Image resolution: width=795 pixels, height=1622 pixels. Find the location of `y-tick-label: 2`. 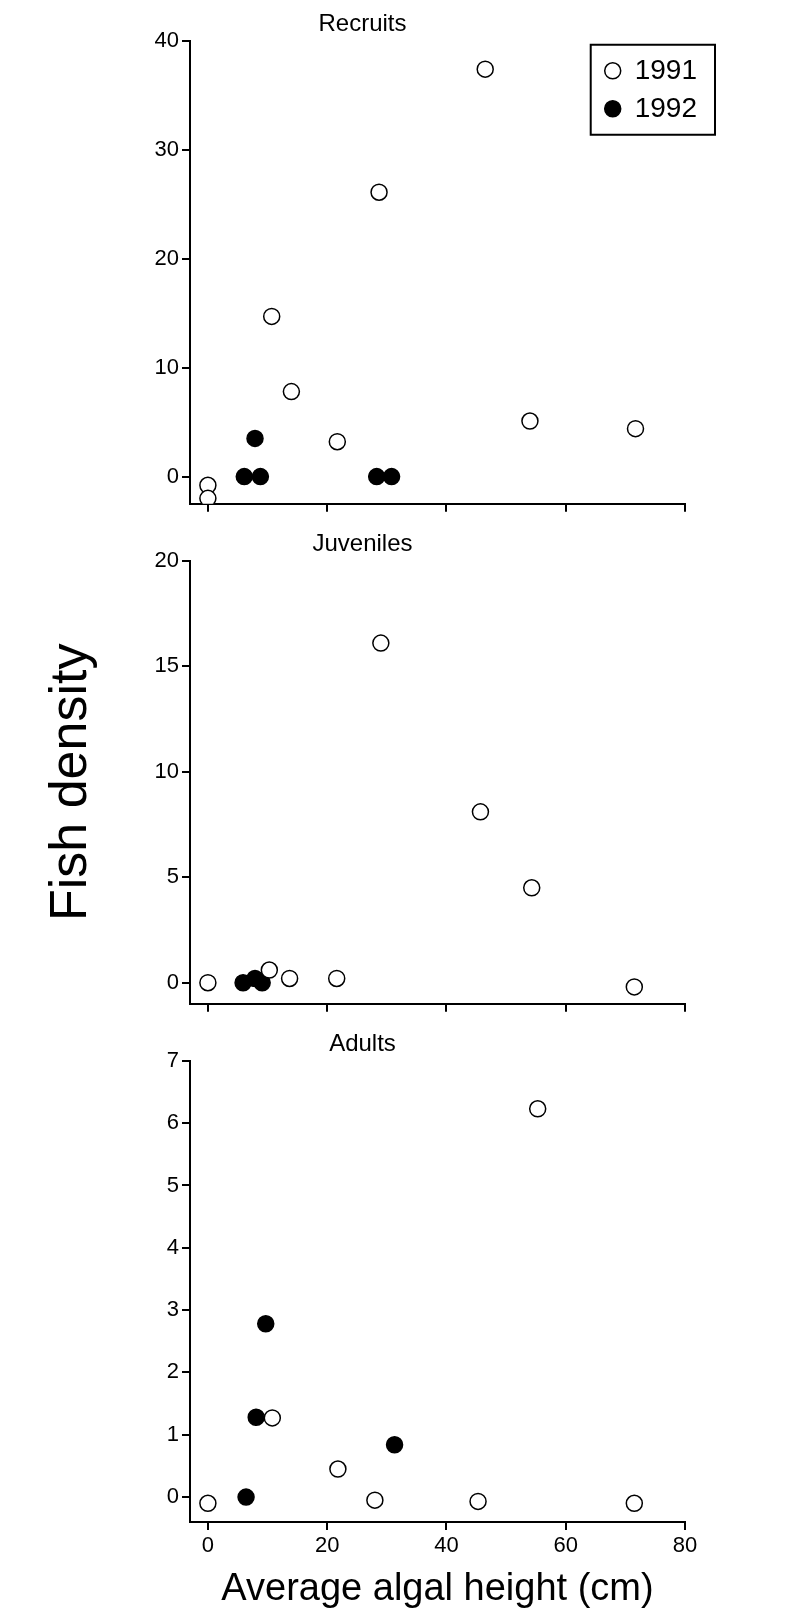

y-tick-label: 2 is located at coordinates (172, 1371).